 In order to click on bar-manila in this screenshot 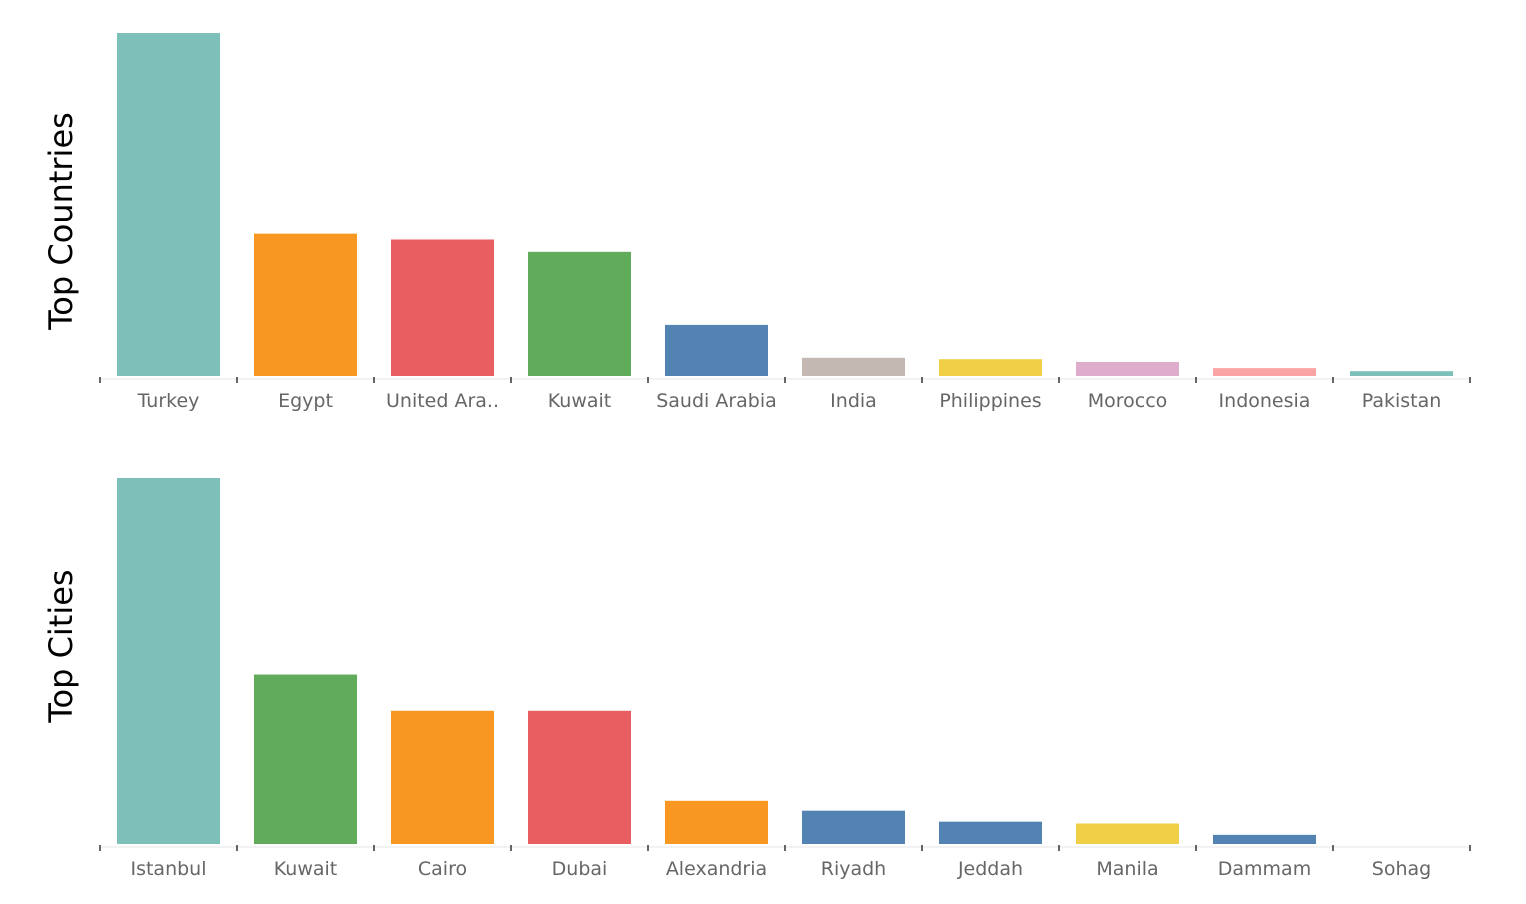, I will do `click(1127, 833)`.